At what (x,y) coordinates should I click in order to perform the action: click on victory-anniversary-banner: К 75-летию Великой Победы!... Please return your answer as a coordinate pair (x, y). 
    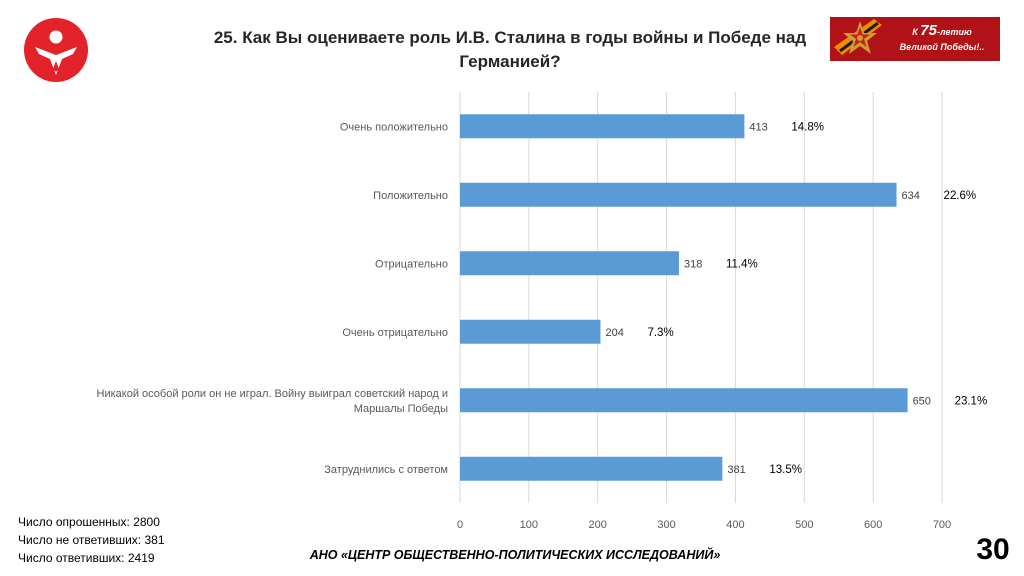
    Looking at the image, I should click on (915, 39).